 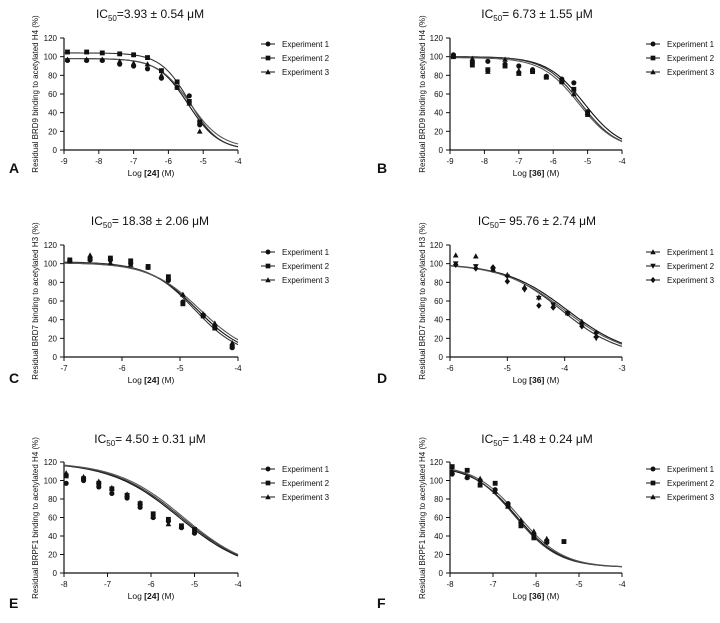 I want to click on chart-title: IC50= 4.50 ± 0.31 μM, so click(x=149, y=440).